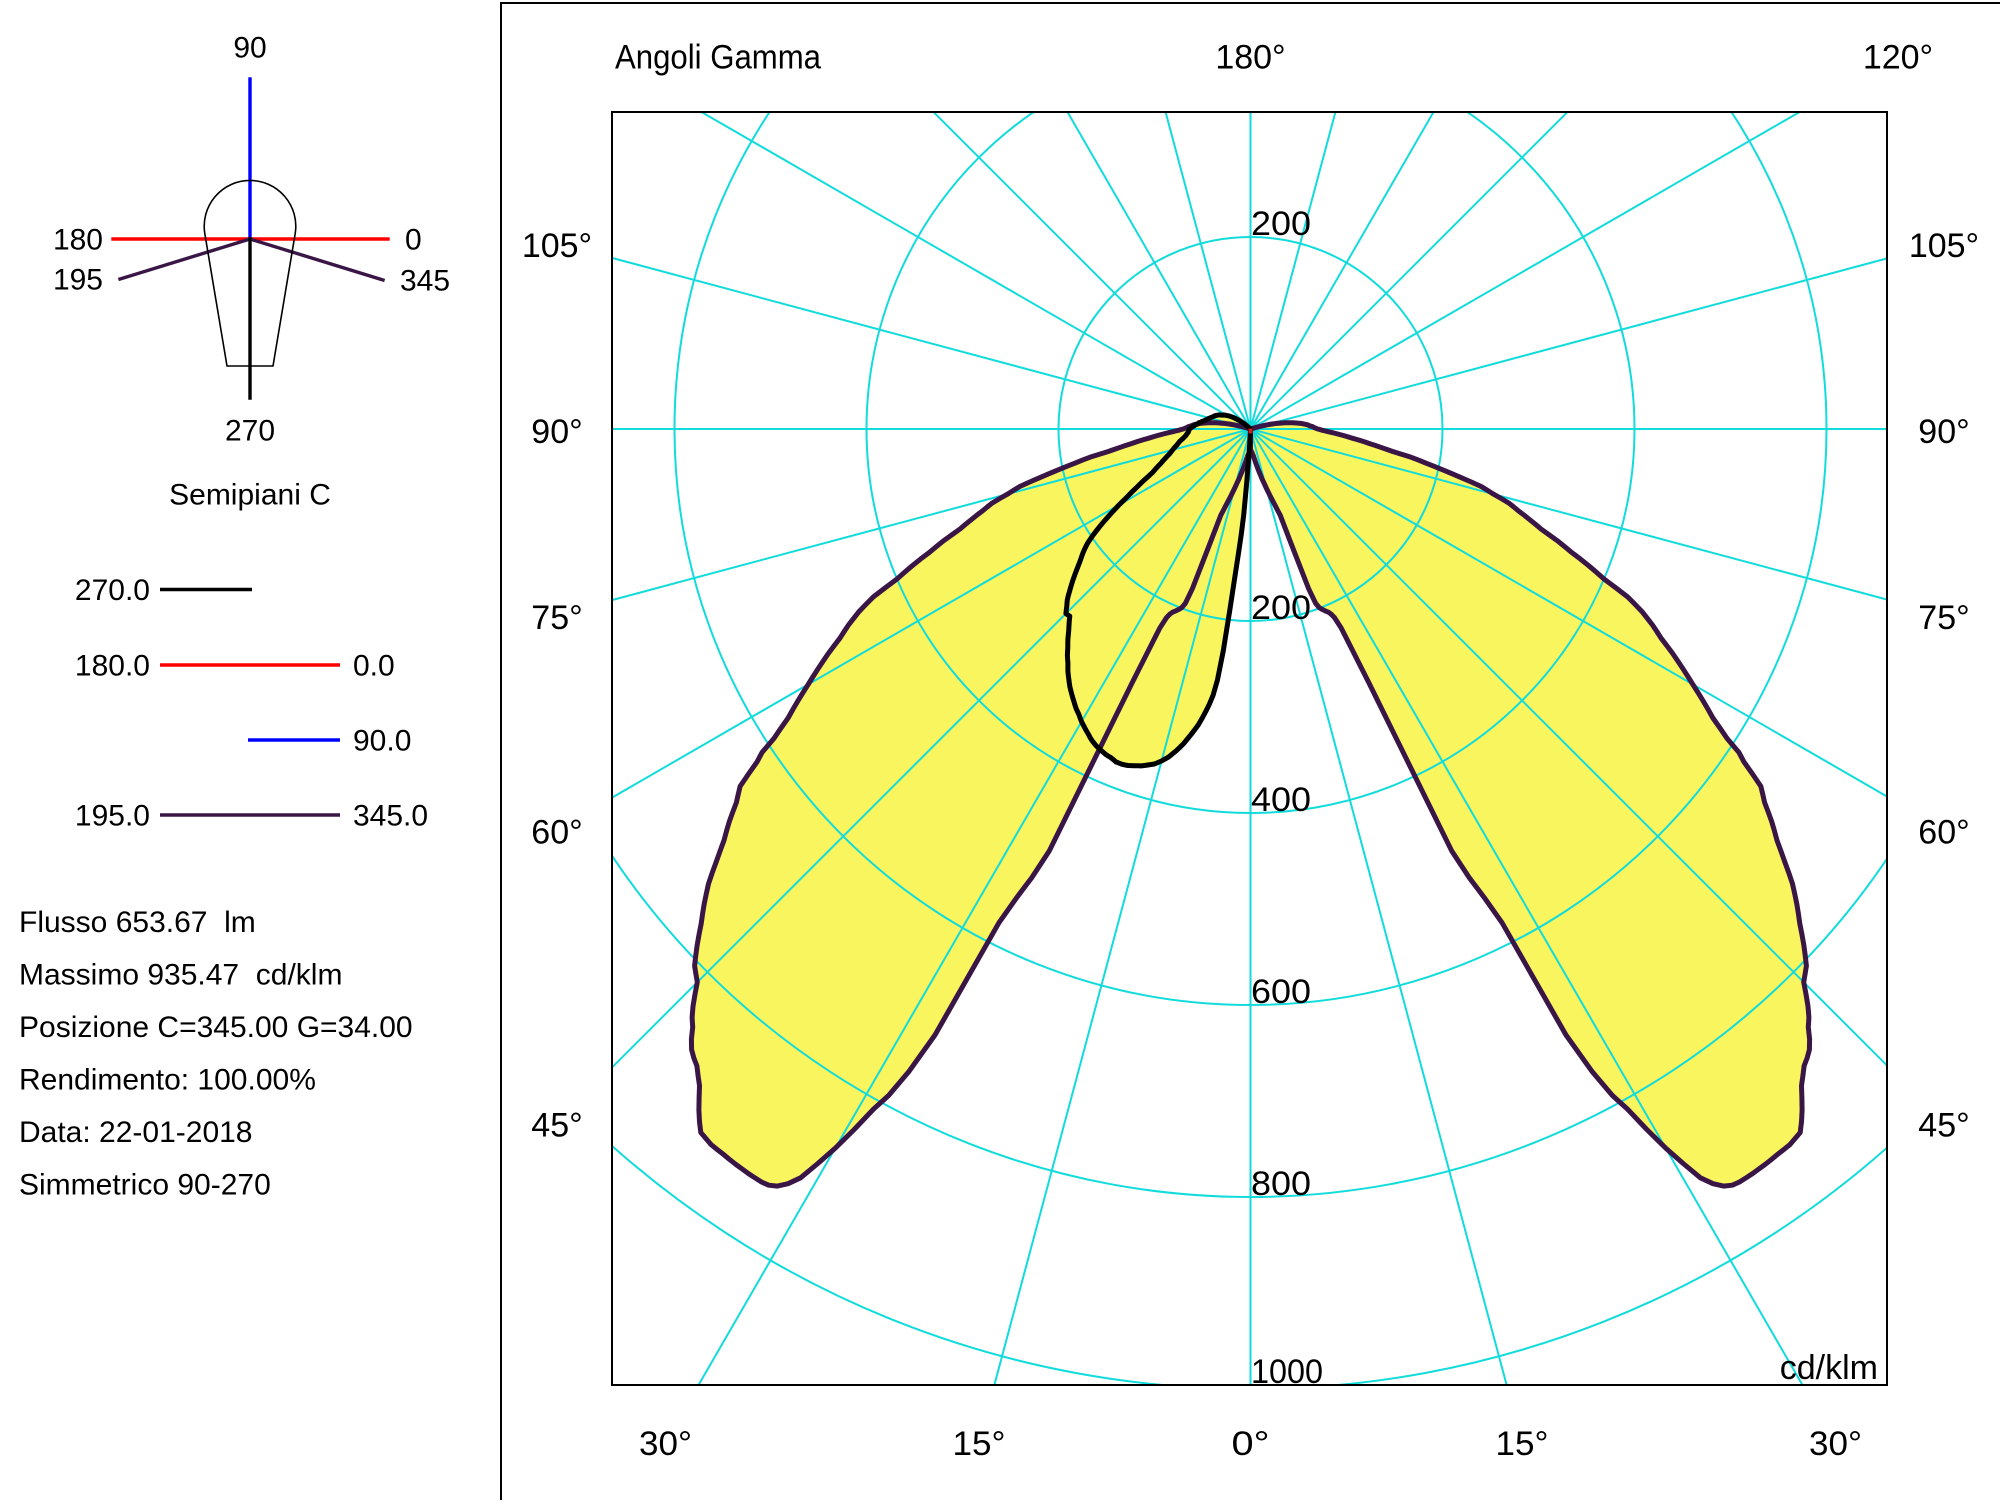 This screenshot has height=1505, width=2000. I want to click on svg-text: 345, so click(425, 281).